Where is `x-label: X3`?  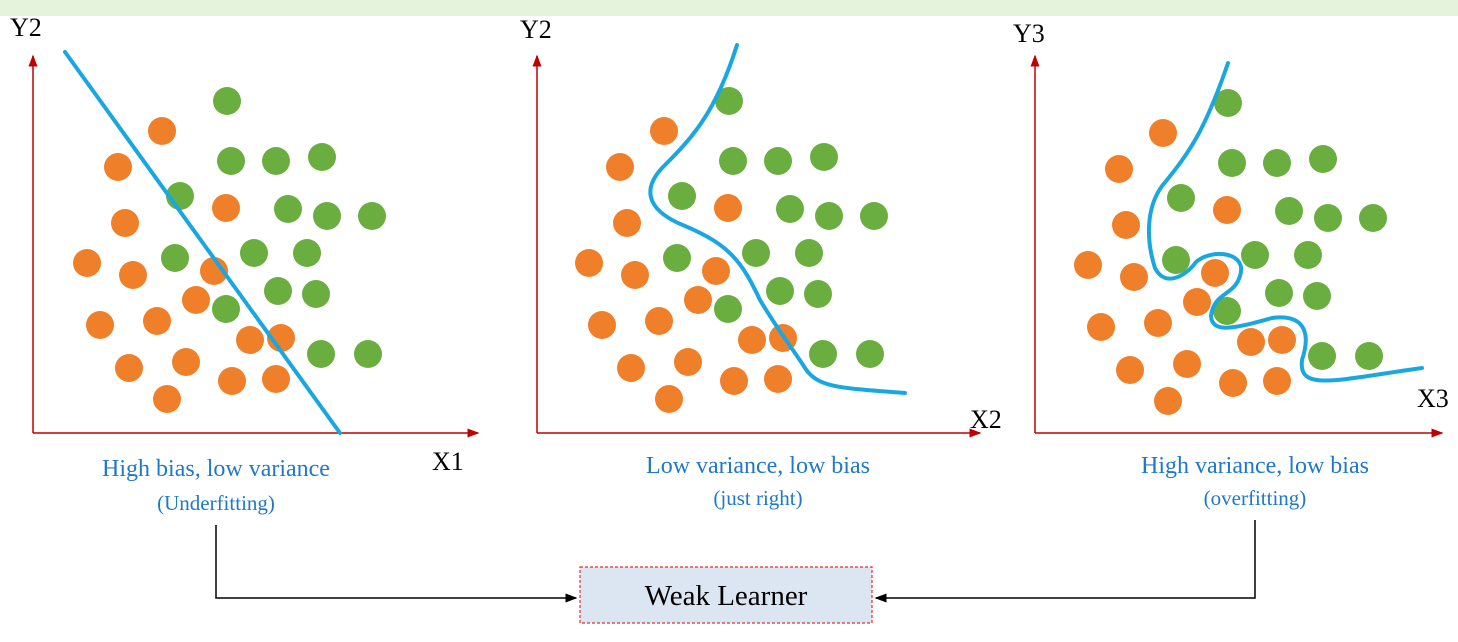 x-label: X3 is located at coordinates (1433, 398).